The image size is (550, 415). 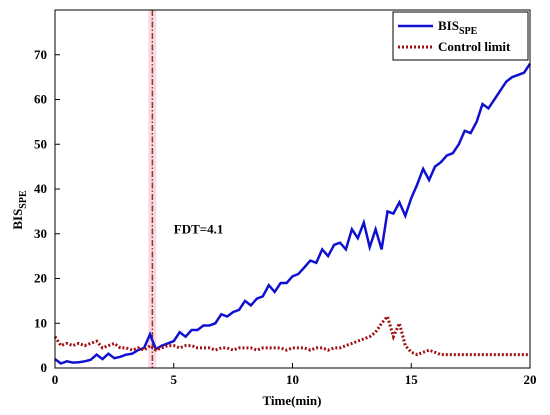 What do you see at coordinates (17, 219) in the screenshot?
I see `y-axis-label-main: BIS` at bounding box center [17, 219].